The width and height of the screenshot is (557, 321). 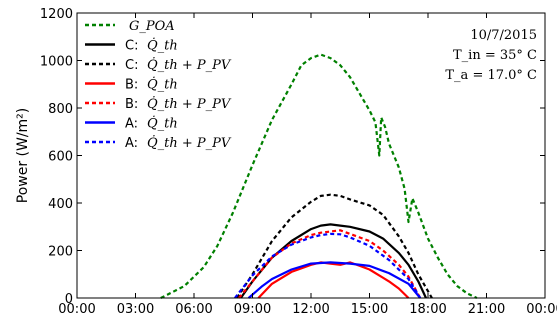 What do you see at coordinates (491, 75) in the screenshot?
I see `annotation-text: T_a = 17.0° C` at bounding box center [491, 75].